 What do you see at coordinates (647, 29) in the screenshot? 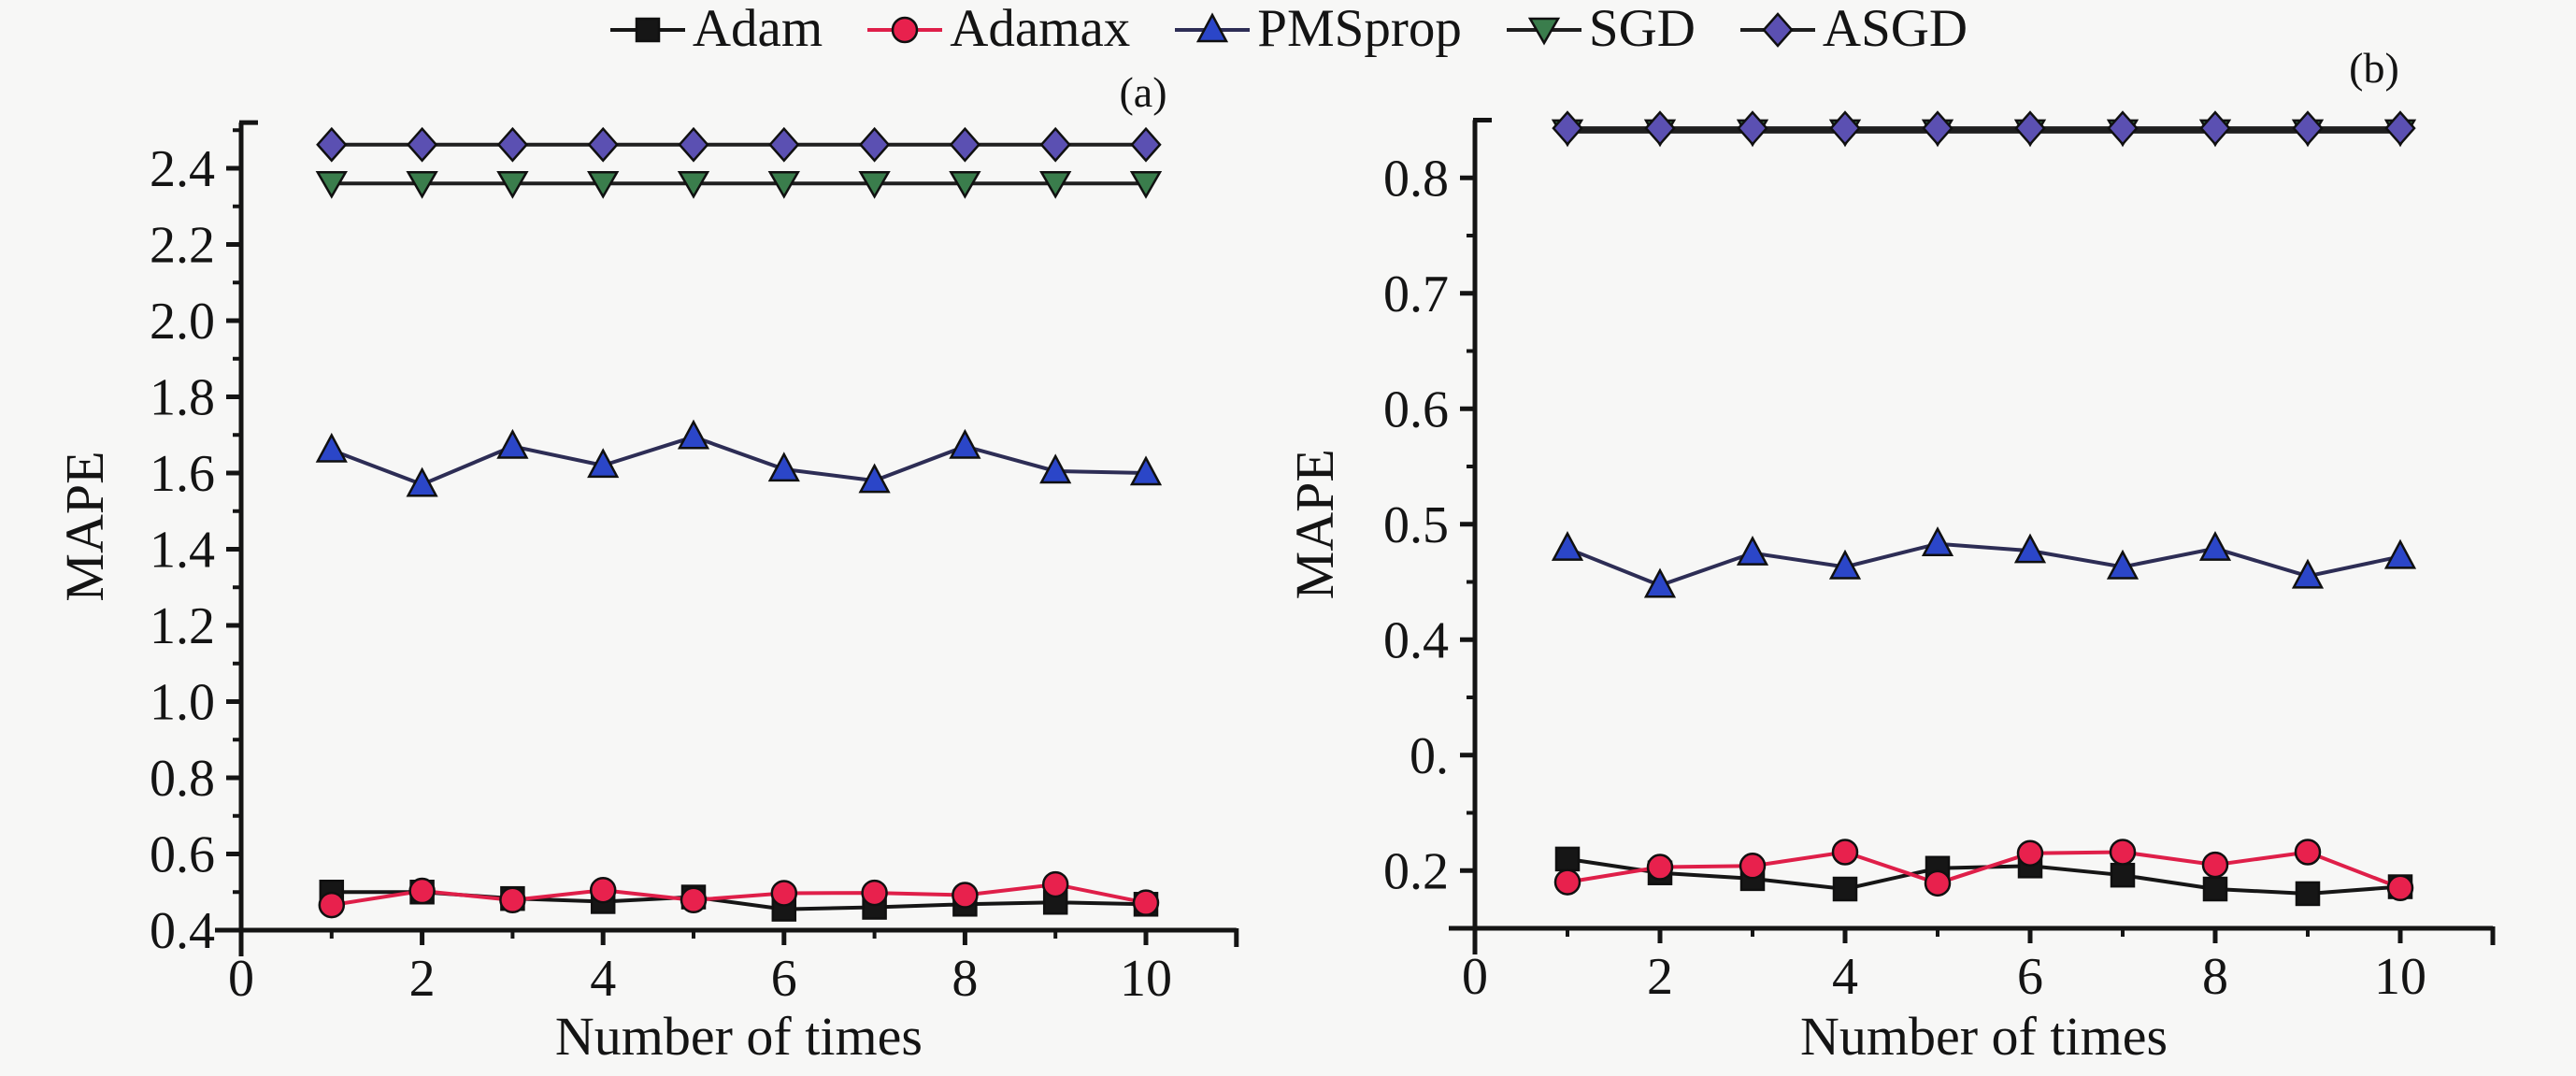
I see `square-legend-icon` at bounding box center [647, 29].